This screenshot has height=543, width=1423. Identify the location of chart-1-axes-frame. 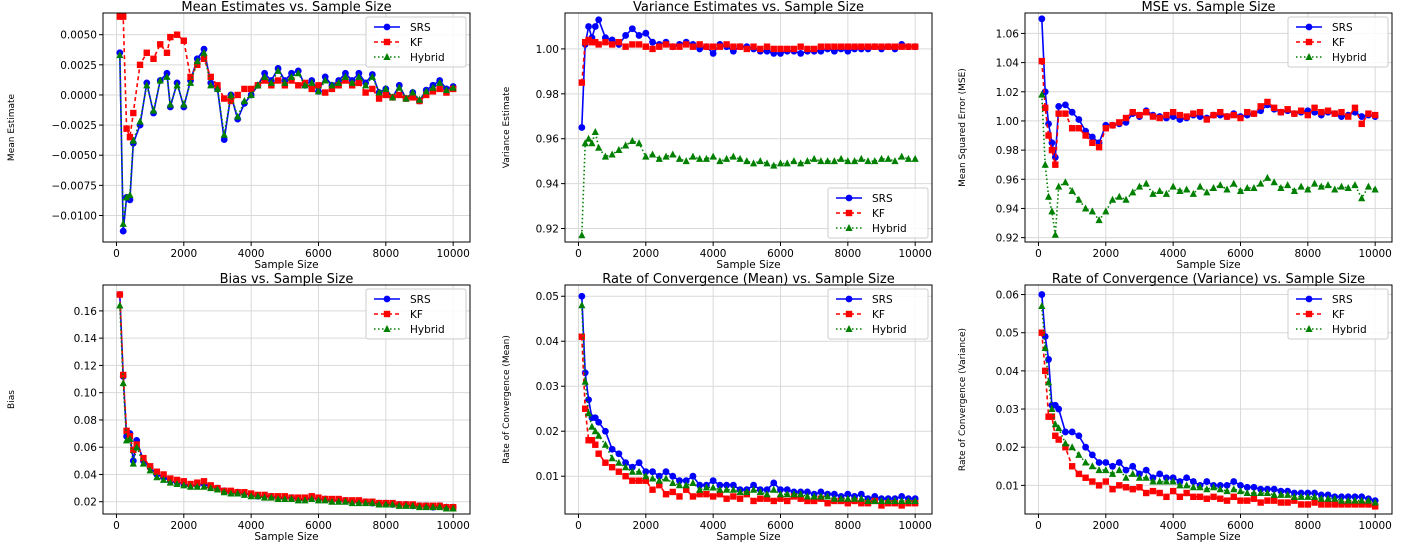
(286, 127).